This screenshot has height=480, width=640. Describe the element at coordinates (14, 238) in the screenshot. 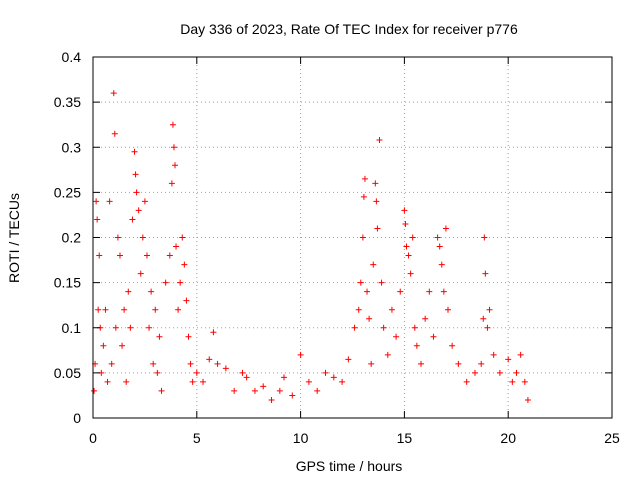

I see `y-axis-label: ROTI / TECUs` at that location.